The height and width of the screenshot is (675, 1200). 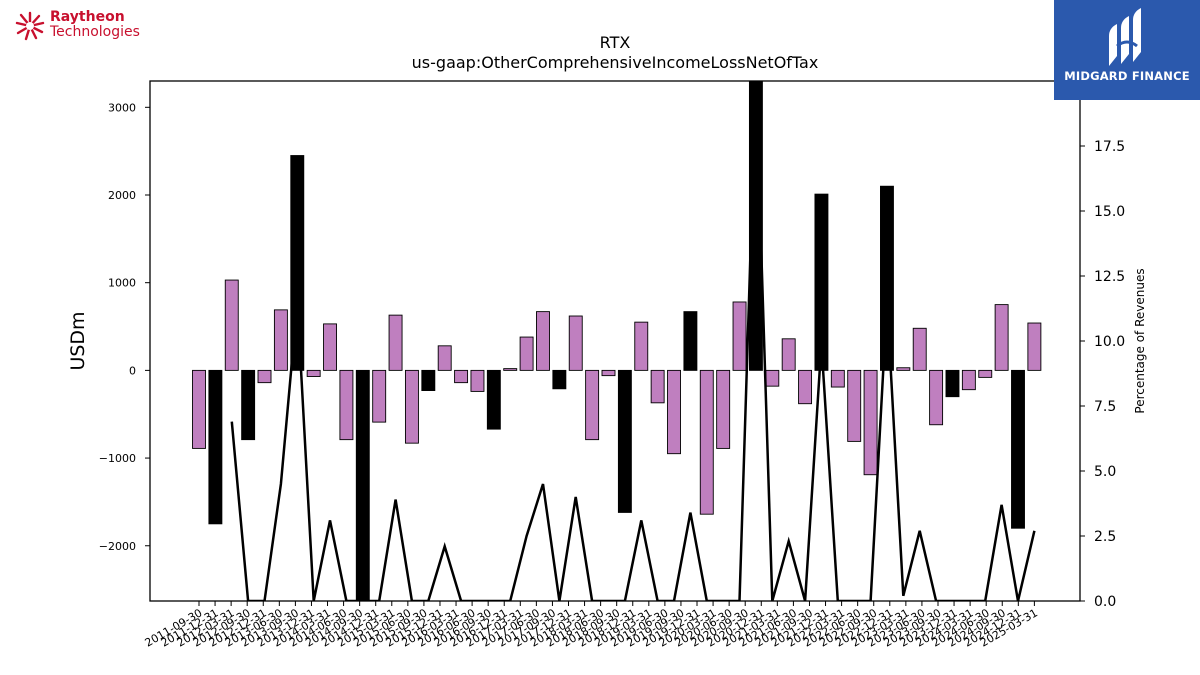 What do you see at coordinates (1109, 147) in the screenshot?
I see `y2-tick-label: 17.5` at bounding box center [1109, 147].